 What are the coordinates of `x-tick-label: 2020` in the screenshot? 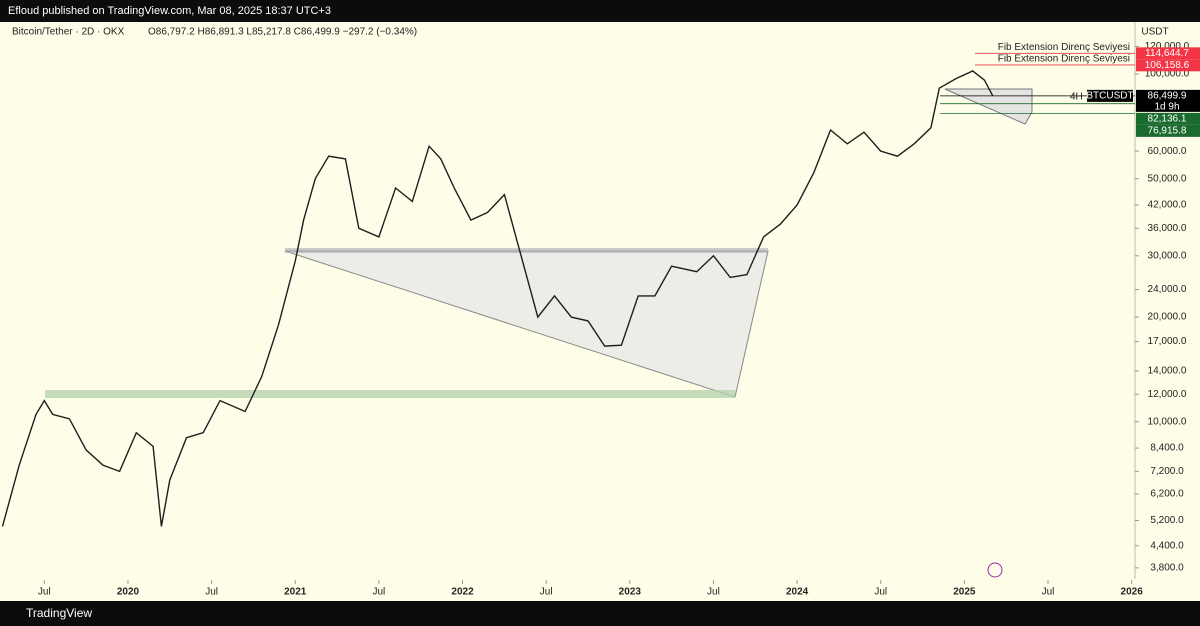 It's located at (128, 592).